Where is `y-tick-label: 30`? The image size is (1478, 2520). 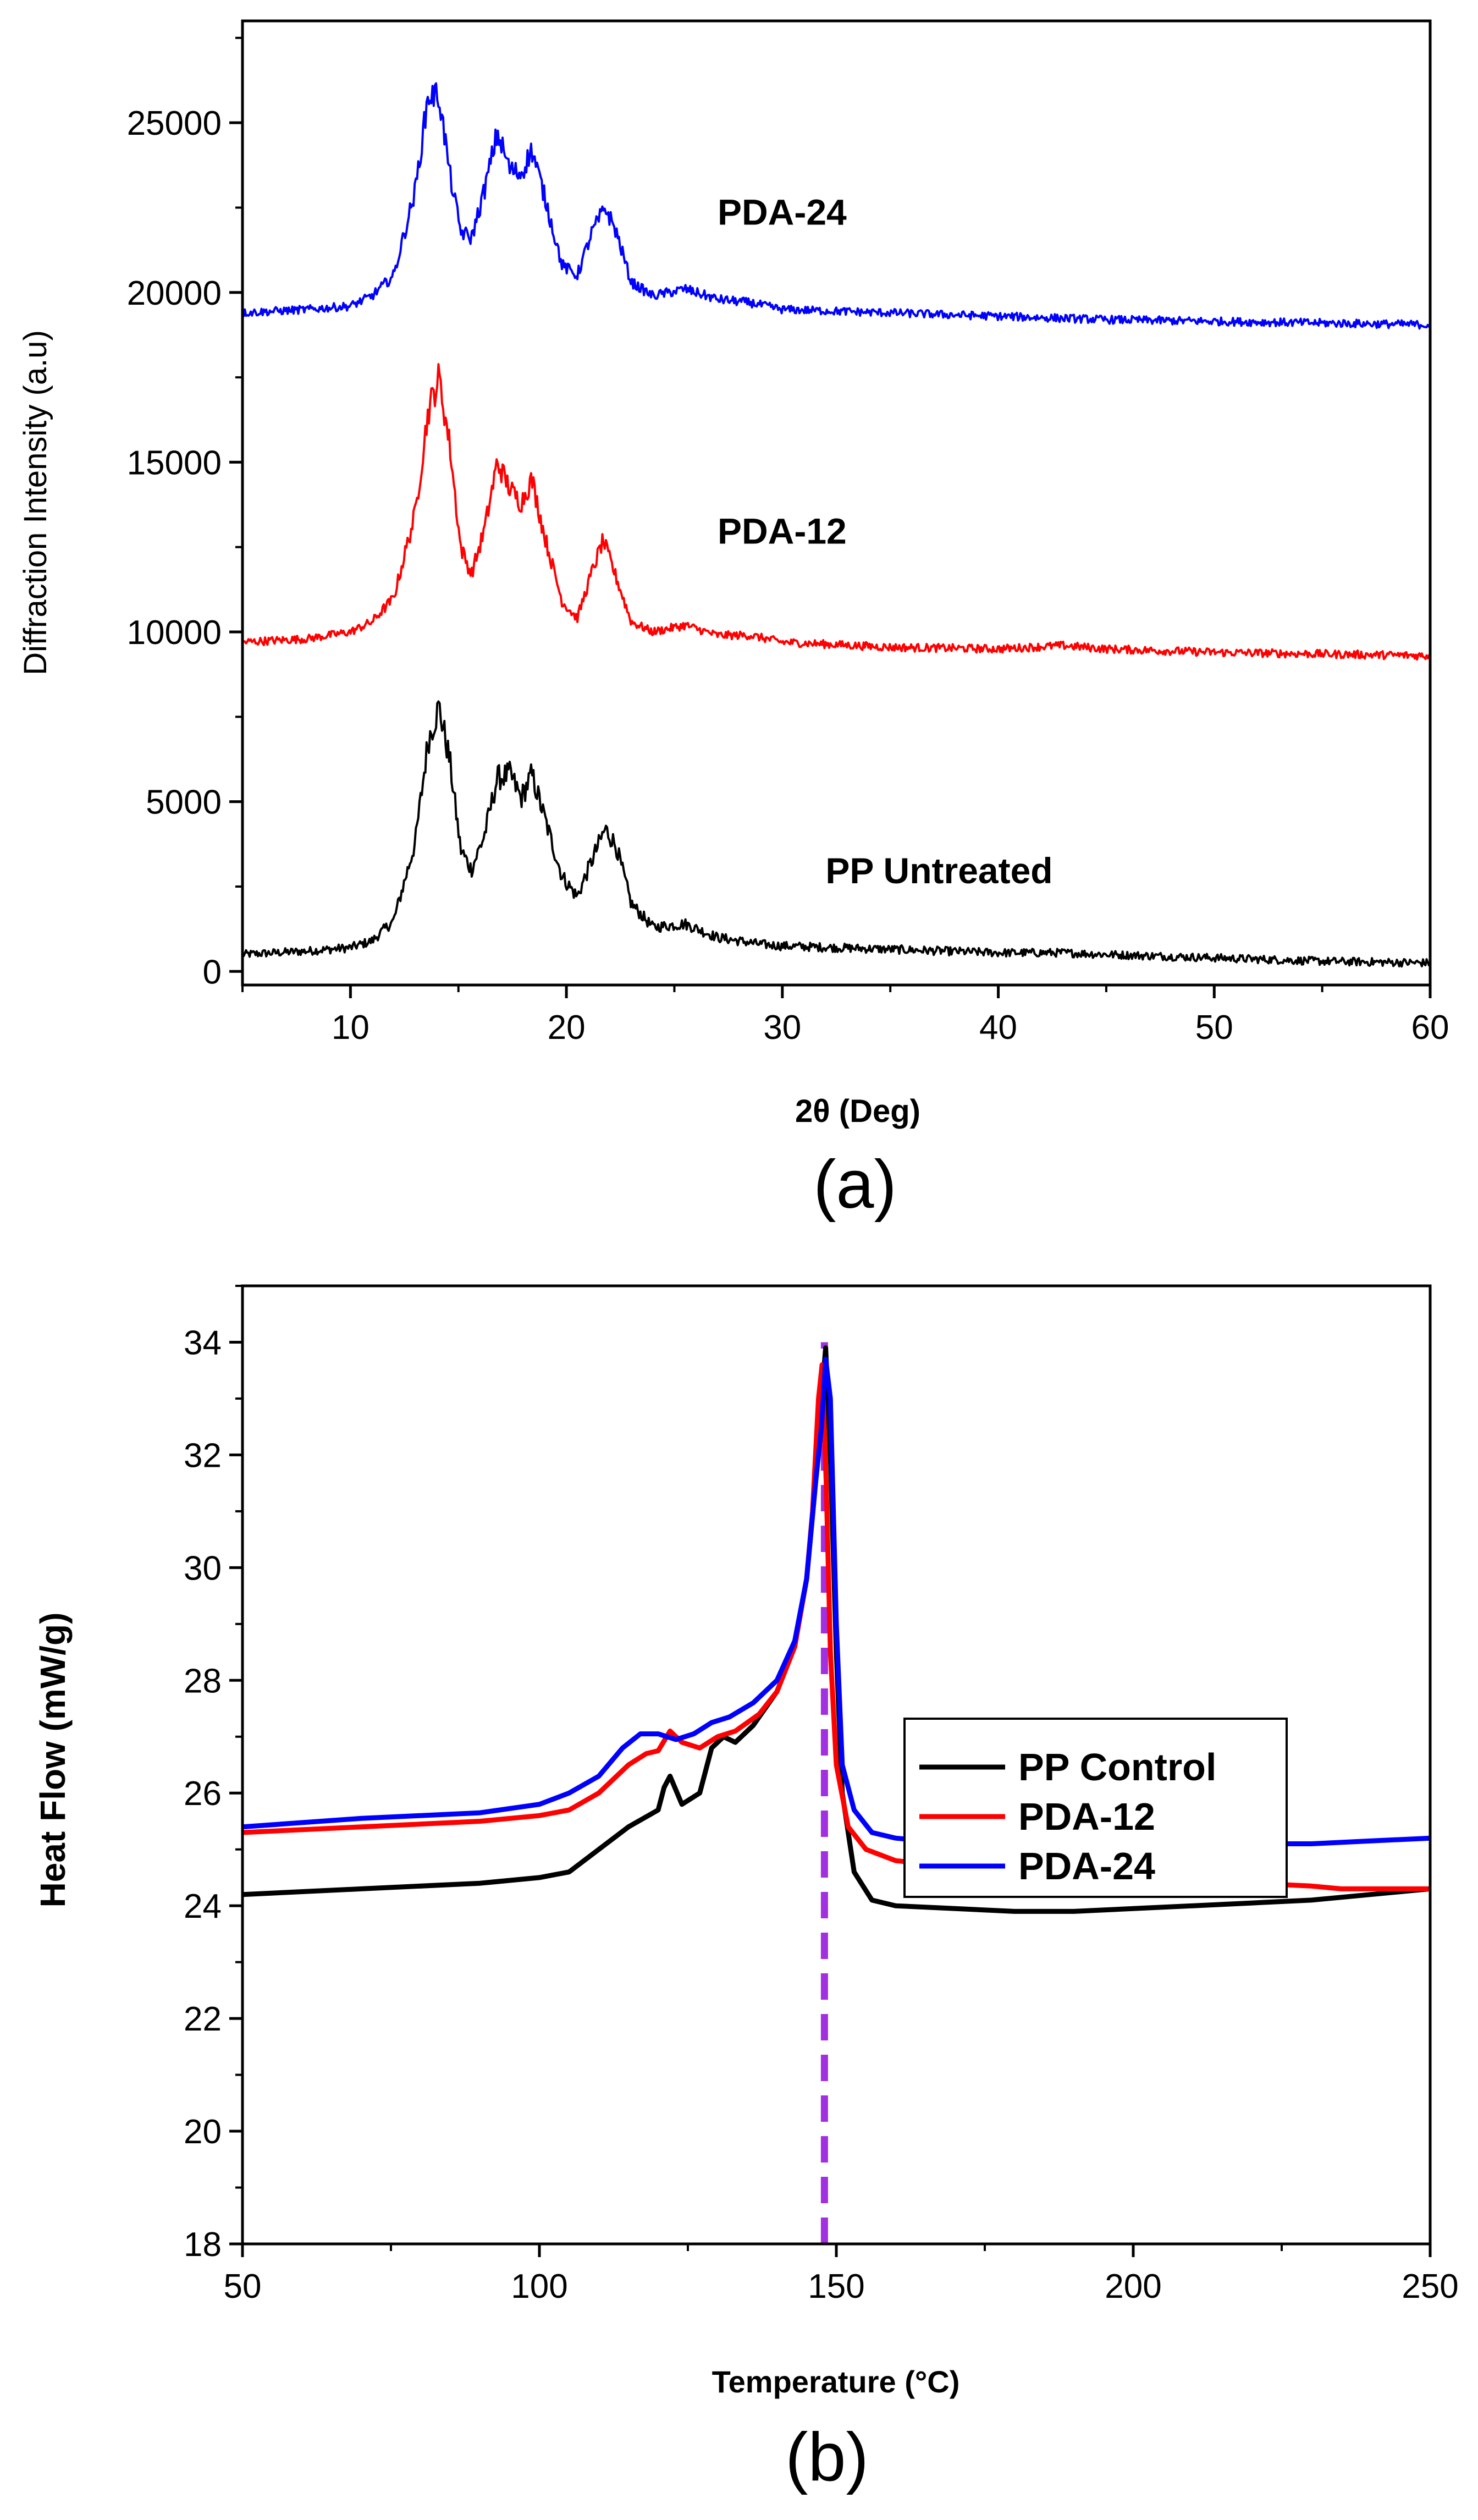
y-tick-label: 30 is located at coordinates (203, 1568).